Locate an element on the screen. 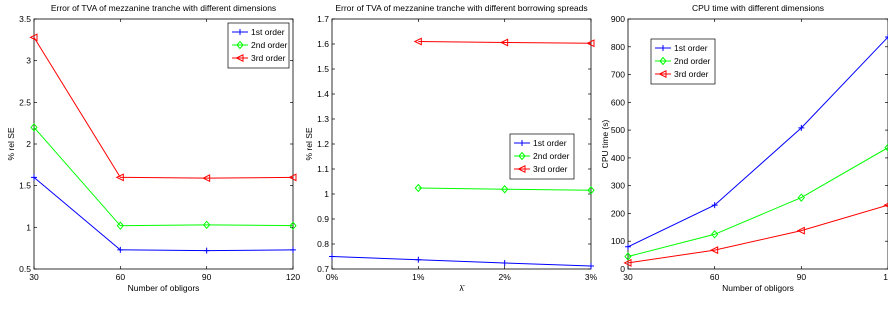 Image resolution: width=888 pixels, height=328 pixels. y-tick-label: 2.5 is located at coordinates (25, 102).